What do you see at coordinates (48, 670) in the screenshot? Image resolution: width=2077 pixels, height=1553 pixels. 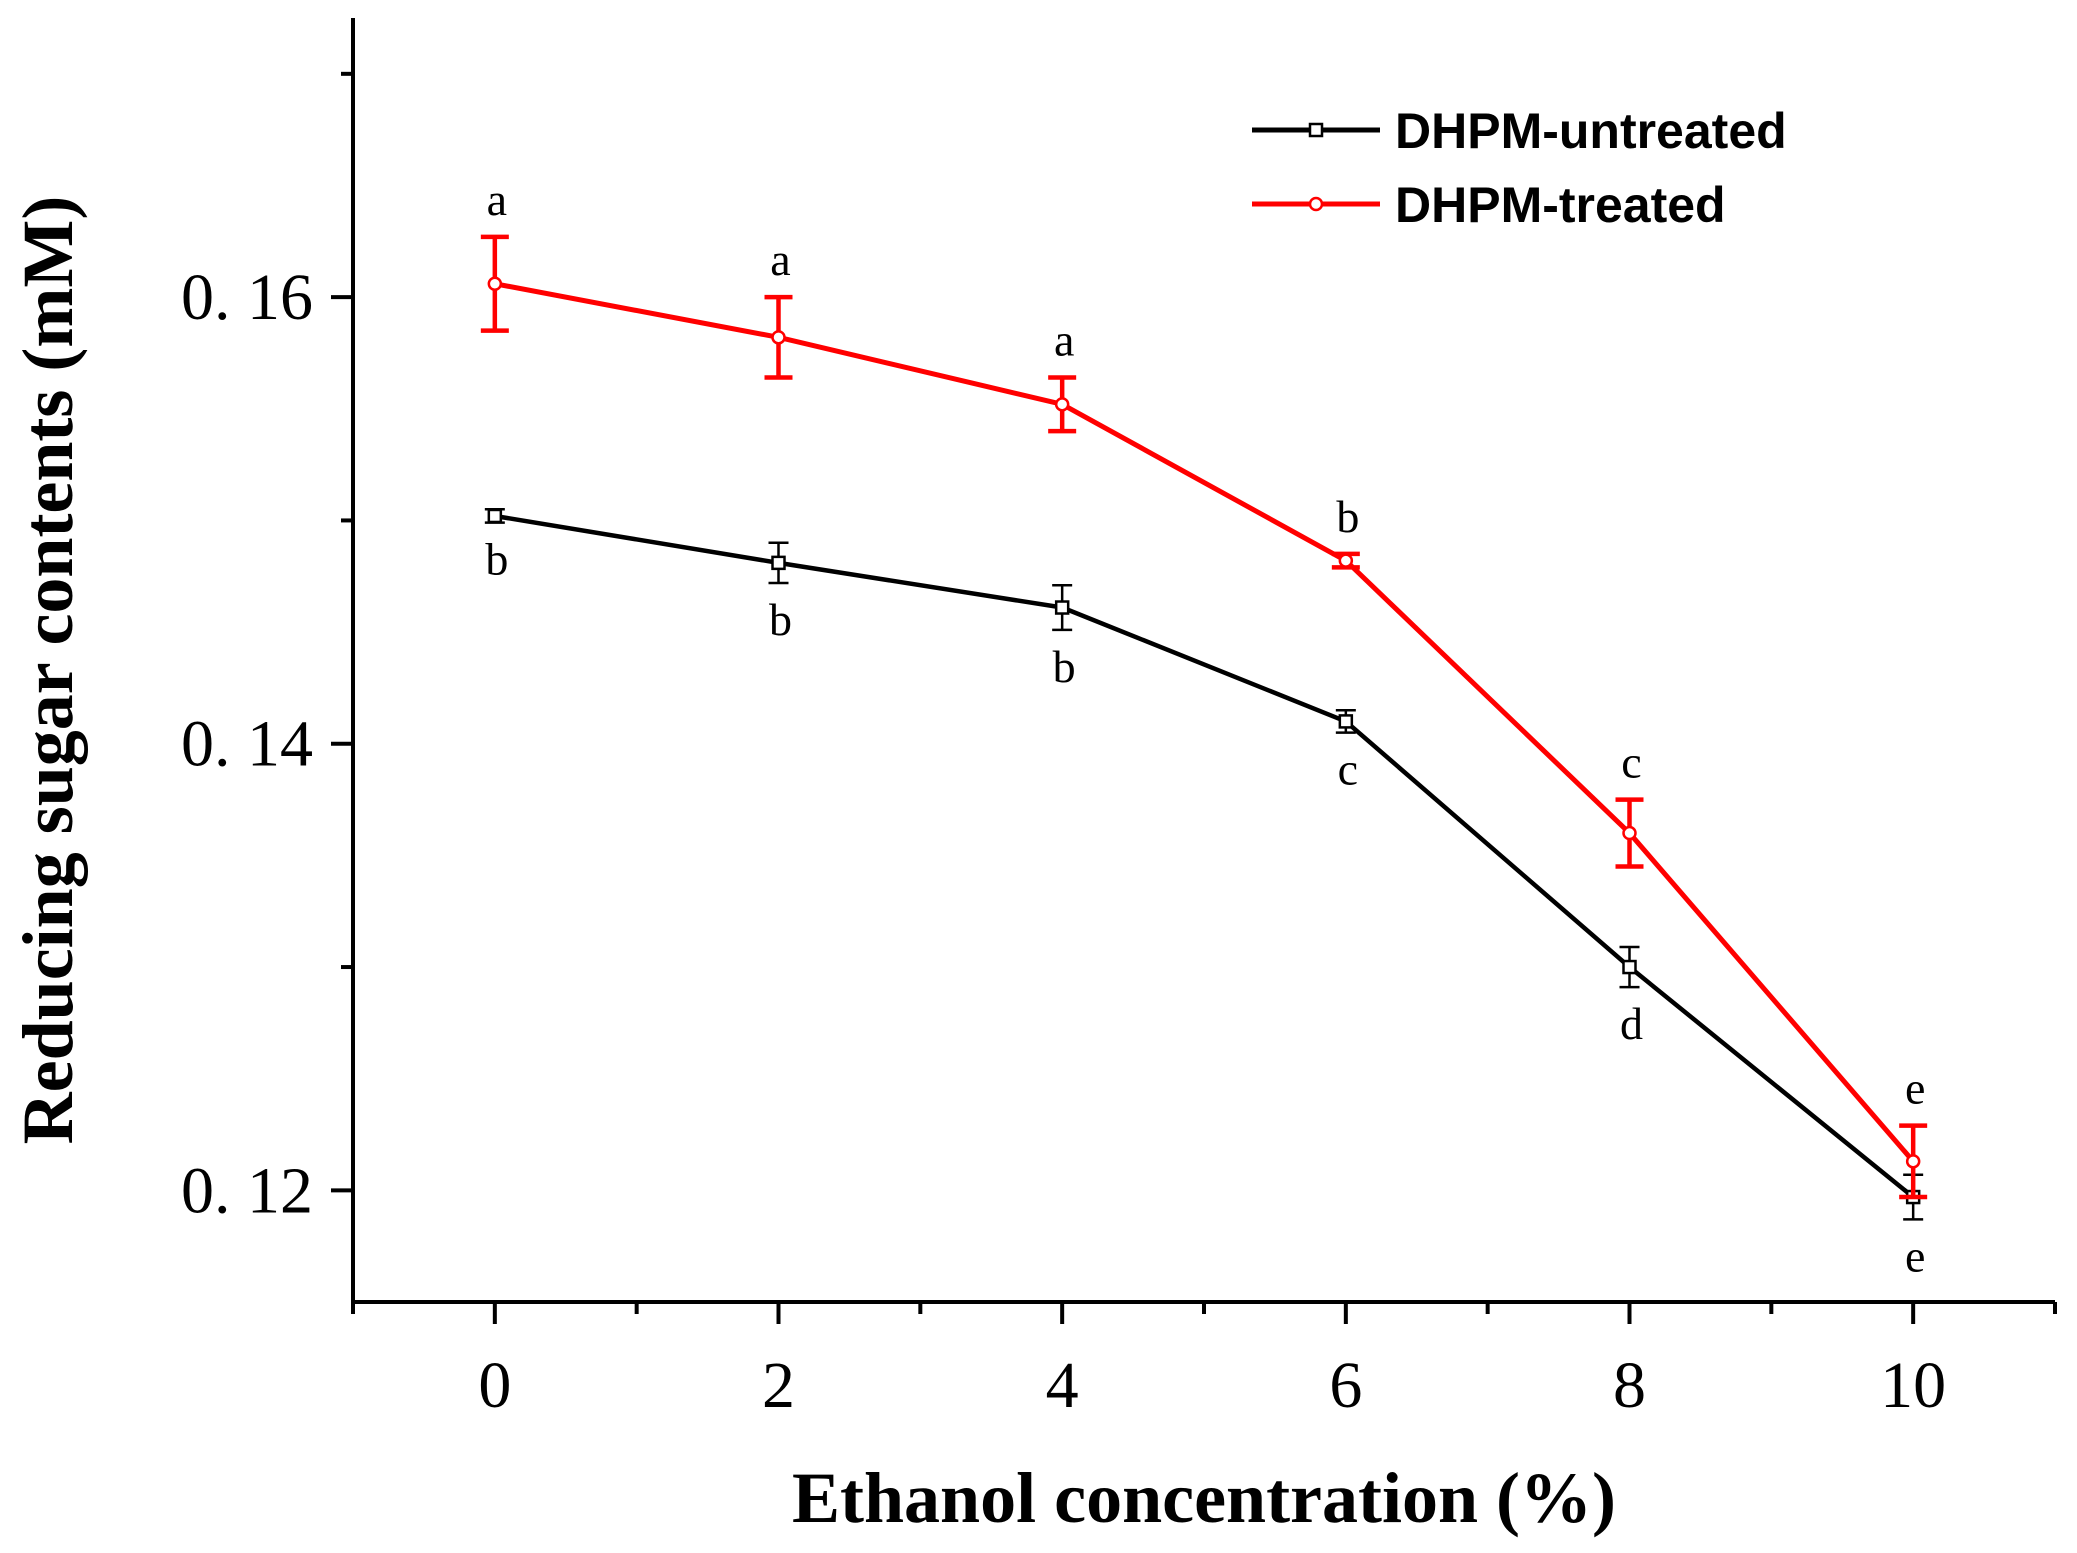 I see `y-axis-title: Reducing sugar contents (mM)` at bounding box center [48, 670].